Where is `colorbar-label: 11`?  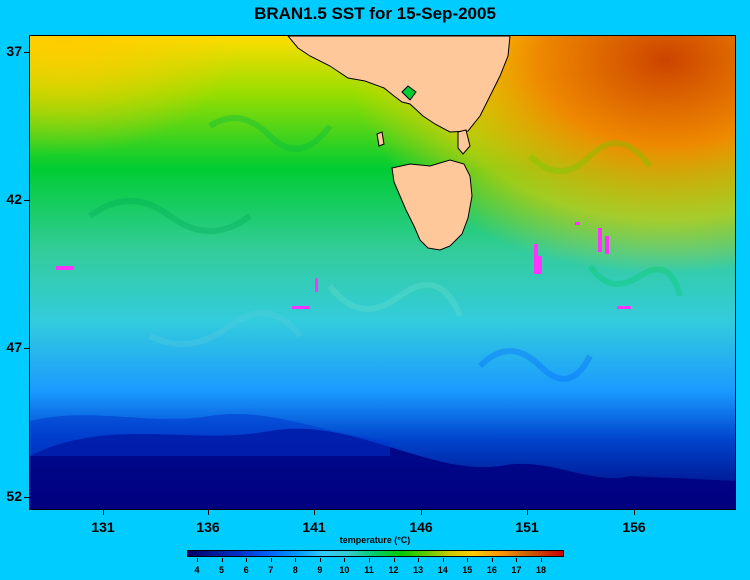 colorbar-label: 11 is located at coordinates (369, 570).